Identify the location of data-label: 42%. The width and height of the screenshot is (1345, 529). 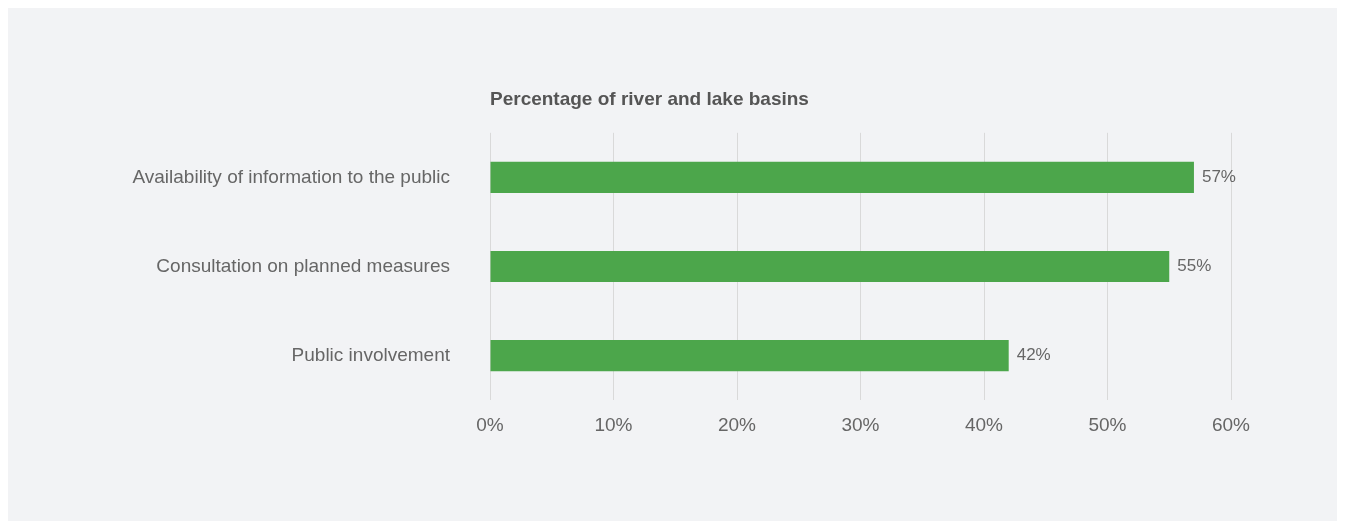
(1033, 355).